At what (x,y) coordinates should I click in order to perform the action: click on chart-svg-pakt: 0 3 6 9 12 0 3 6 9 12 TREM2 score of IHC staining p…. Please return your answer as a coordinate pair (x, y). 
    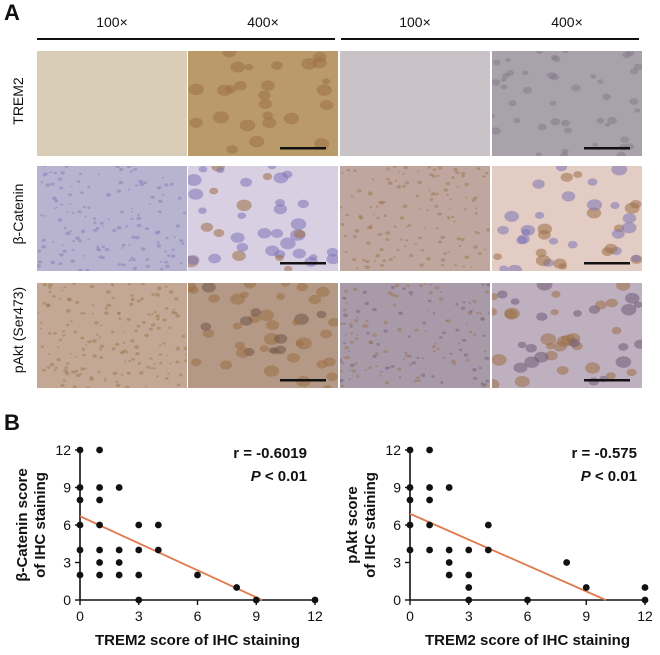
    Looking at the image, I should click on (498, 545).